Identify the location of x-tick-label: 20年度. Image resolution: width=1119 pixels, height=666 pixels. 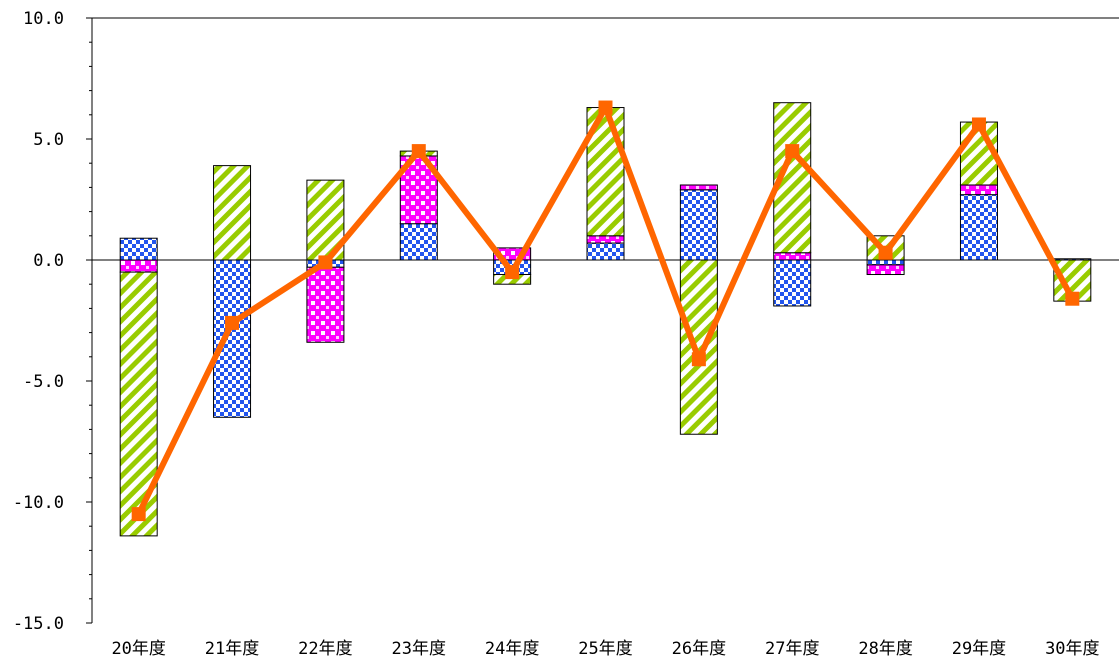
(138, 649).